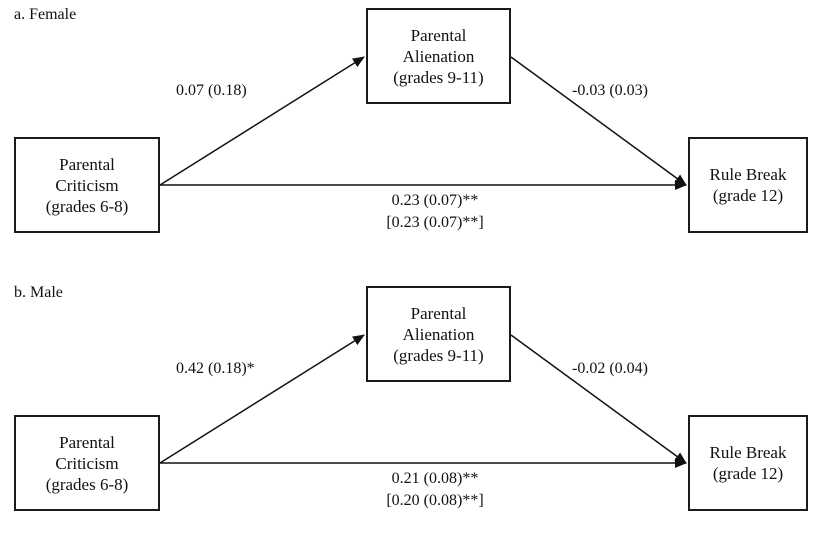 This screenshot has height=556, width=821. Describe the element at coordinates (435, 222) in the screenshot. I see `path-c-direct: [0.23 (0.07)**]` at that location.